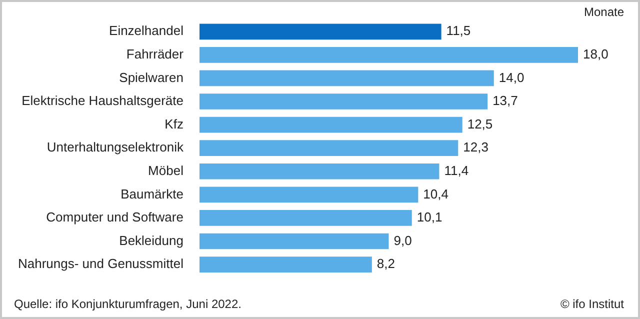 Image resolution: width=640 pixels, height=319 pixels. Describe the element at coordinates (103, 100) in the screenshot. I see `y-tick-label: Elektrische Haushaltsgeräte` at that location.